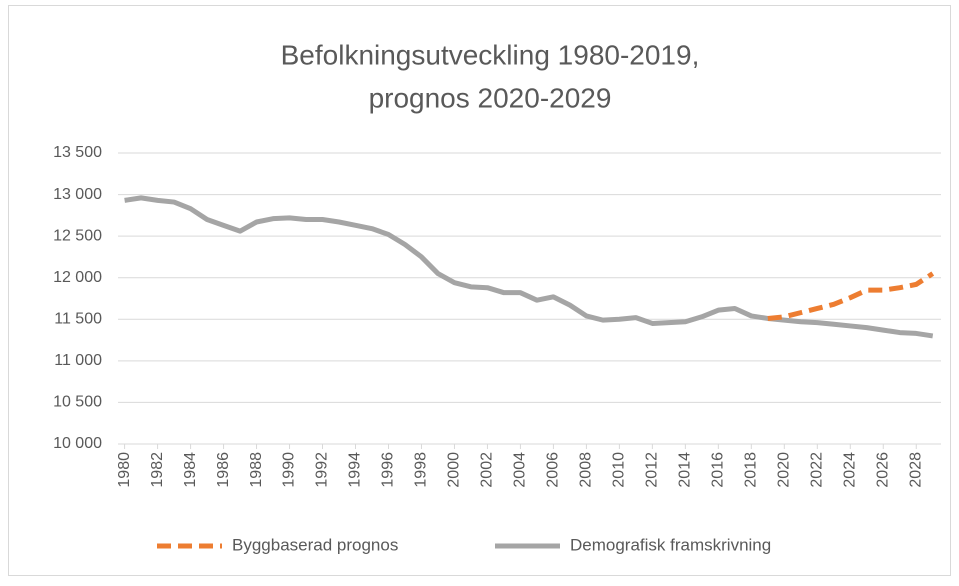  What do you see at coordinates (490, 97) in the screenshot?
I see `chart-title: prognos 2020-2029` at bounding box center [490, 97].